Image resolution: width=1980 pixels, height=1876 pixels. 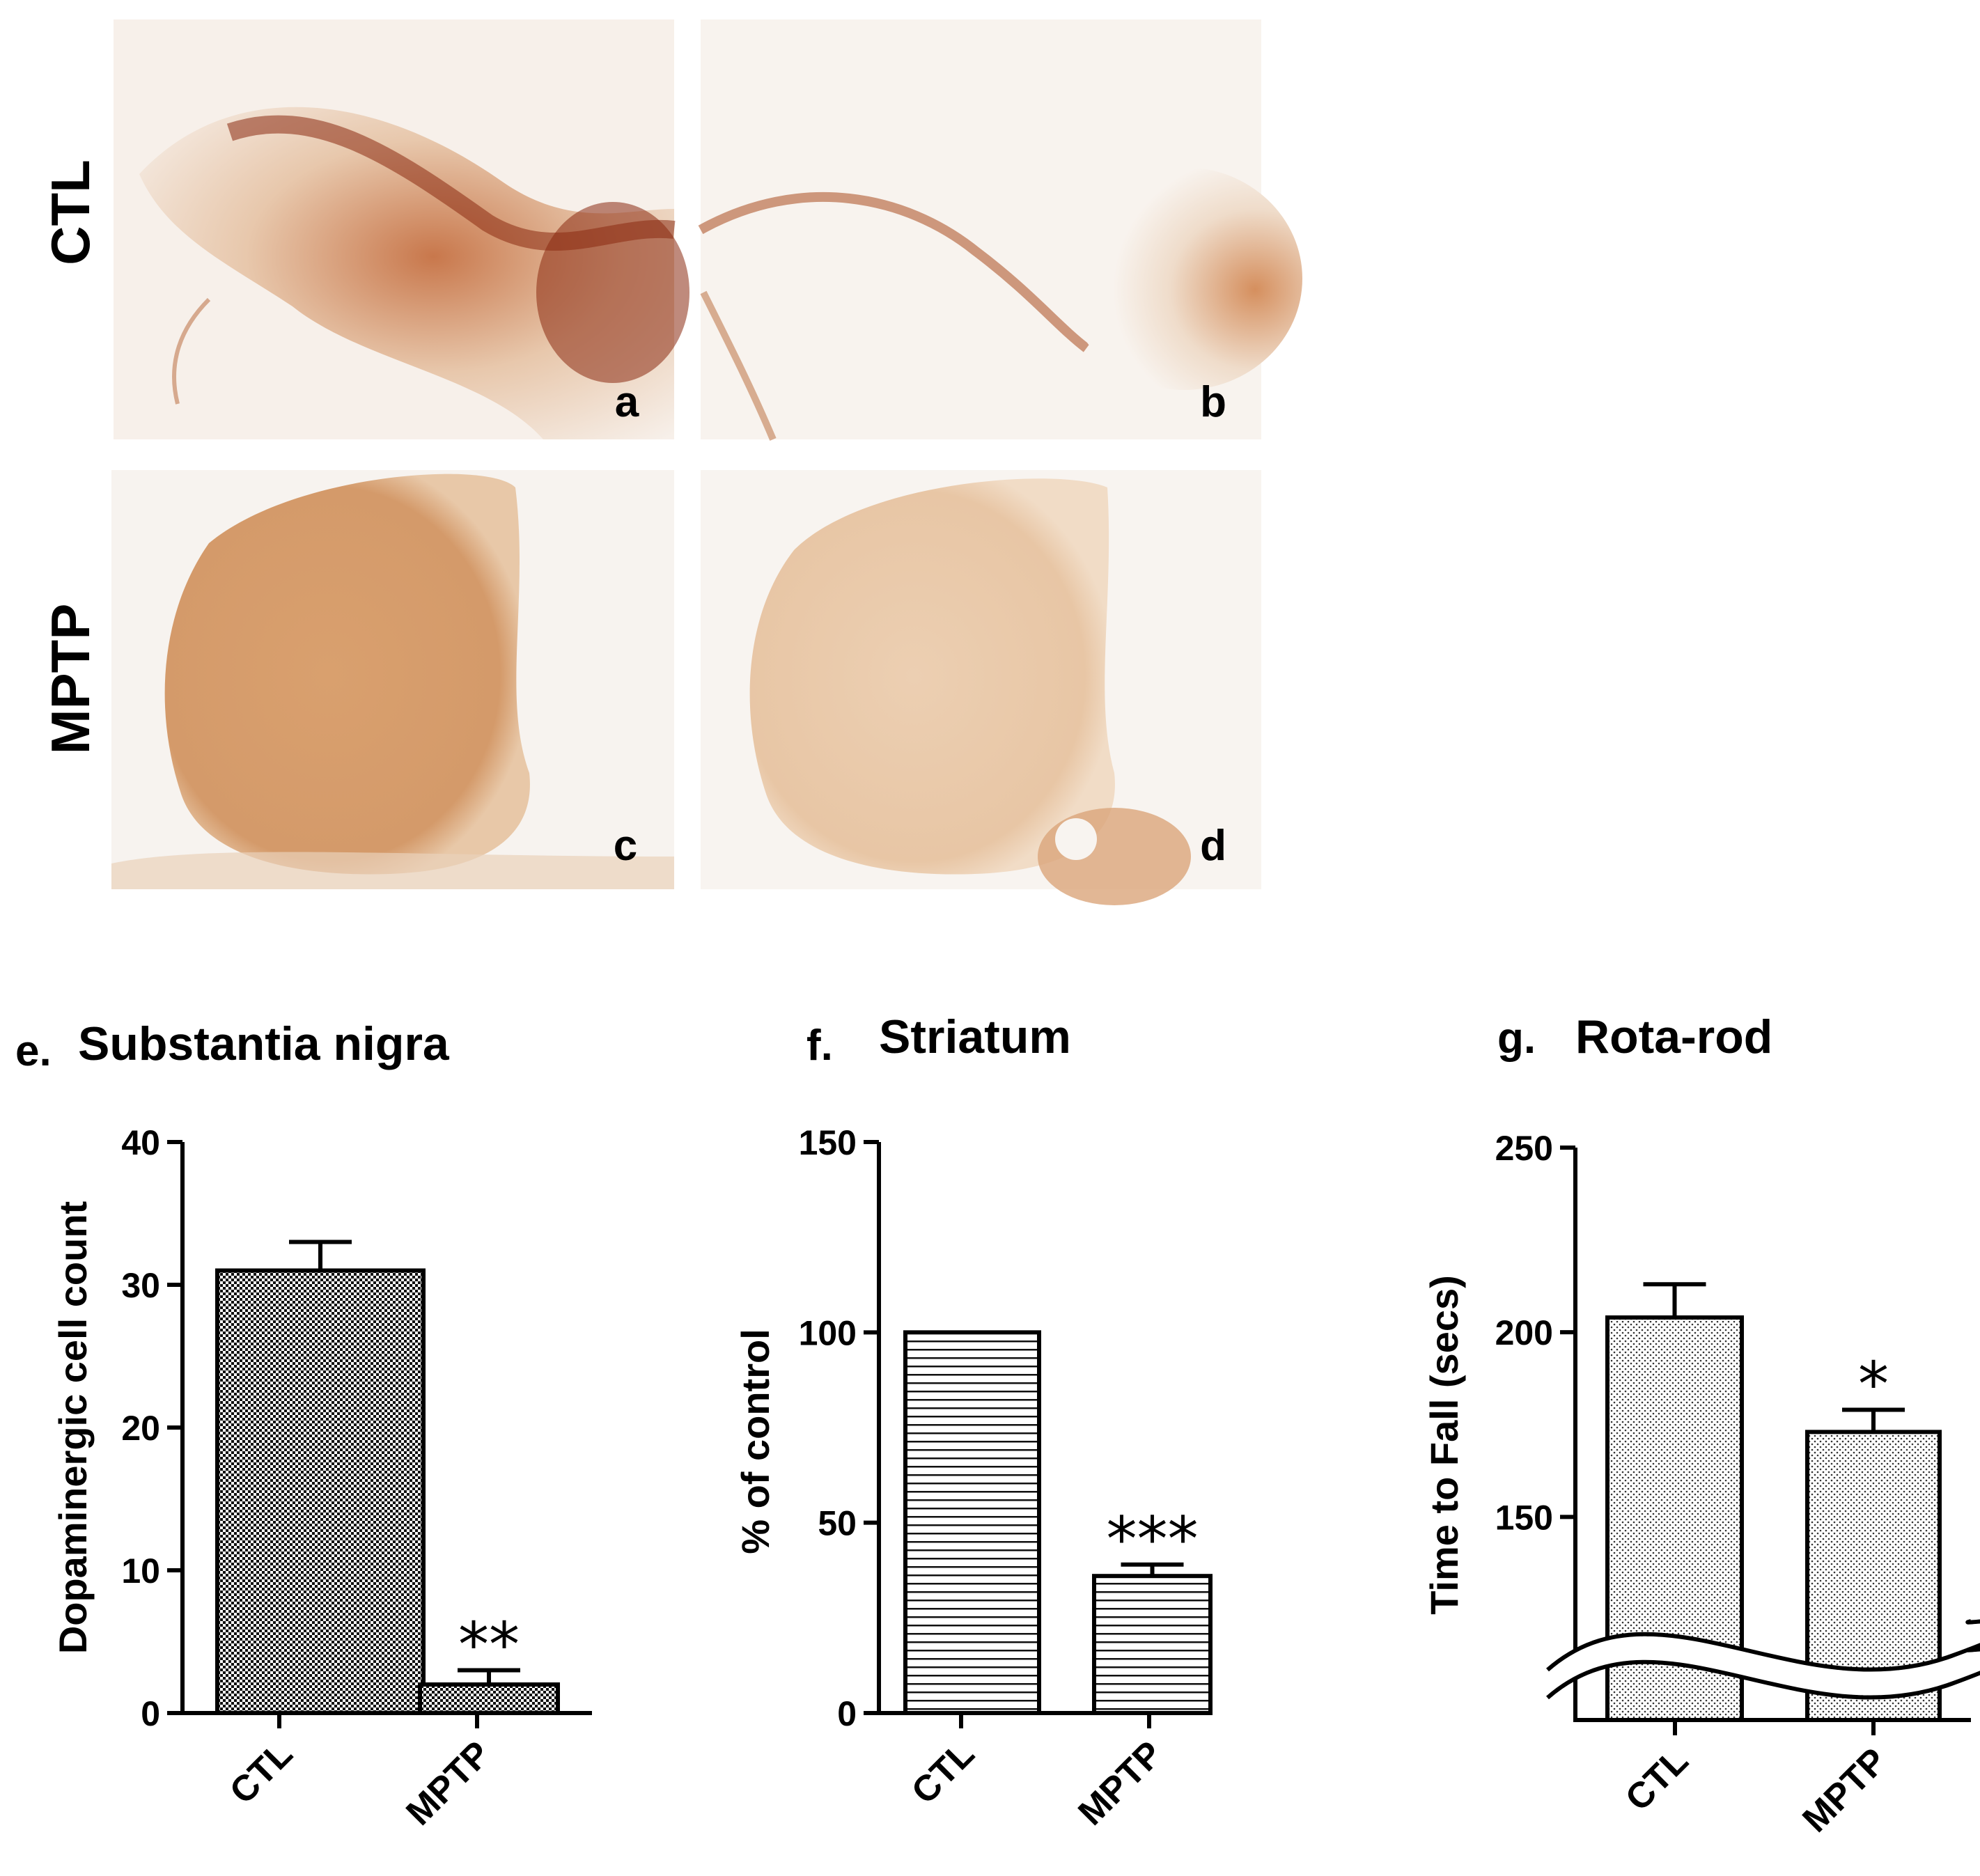 What do you see at coordinates (1000, 230) in the screenshot?
I see `micrograph-b: b` at bounding box center [1000, 230].